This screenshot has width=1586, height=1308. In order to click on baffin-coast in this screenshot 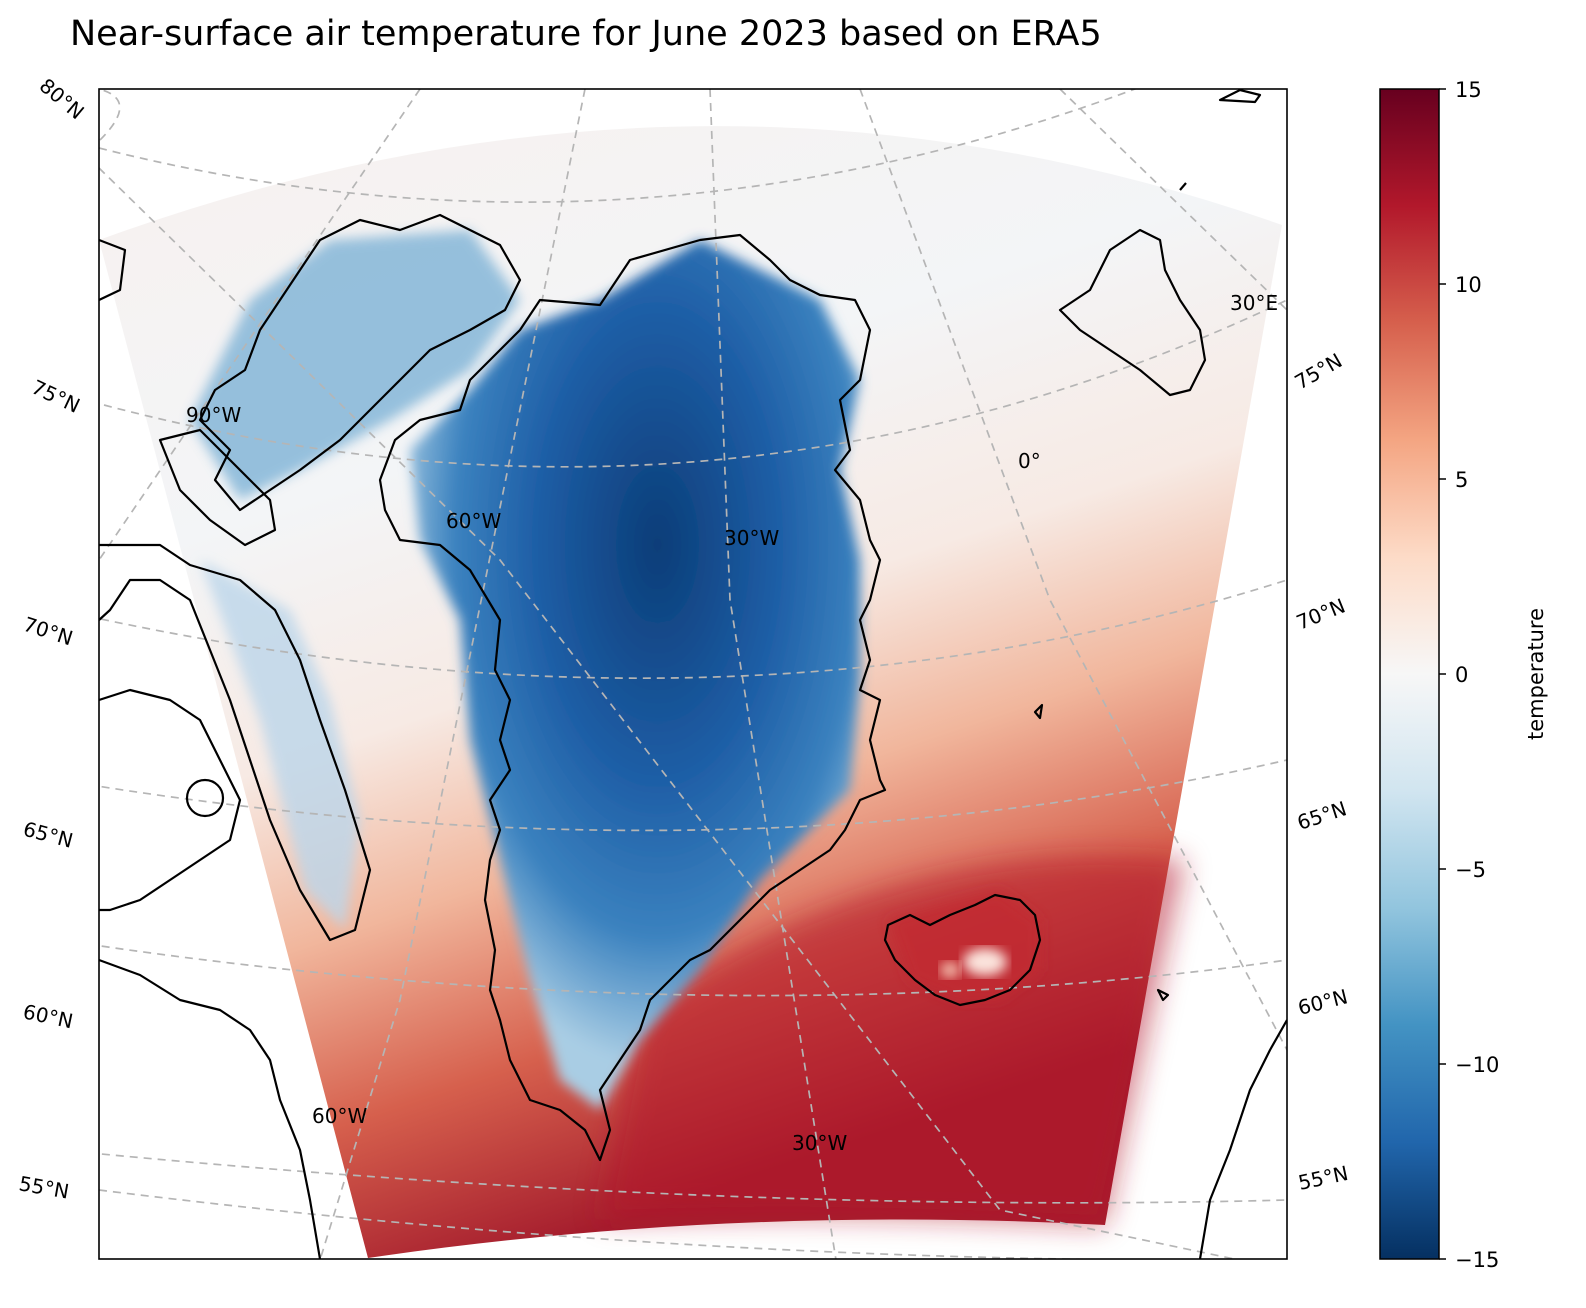, I will do `click(235, 742)`.